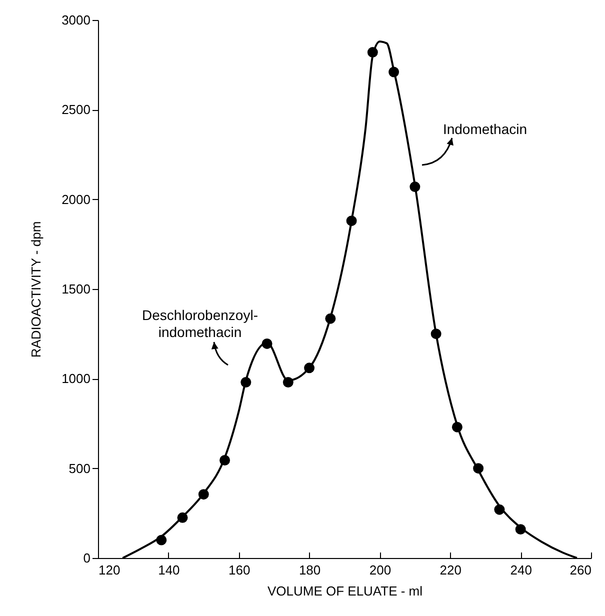 This screenshot has height=616, width=605. What do you see at coordinates (76, 199) in the screenshot?
I see `y-tick-label: 2000` at bounding box center [76, 199].